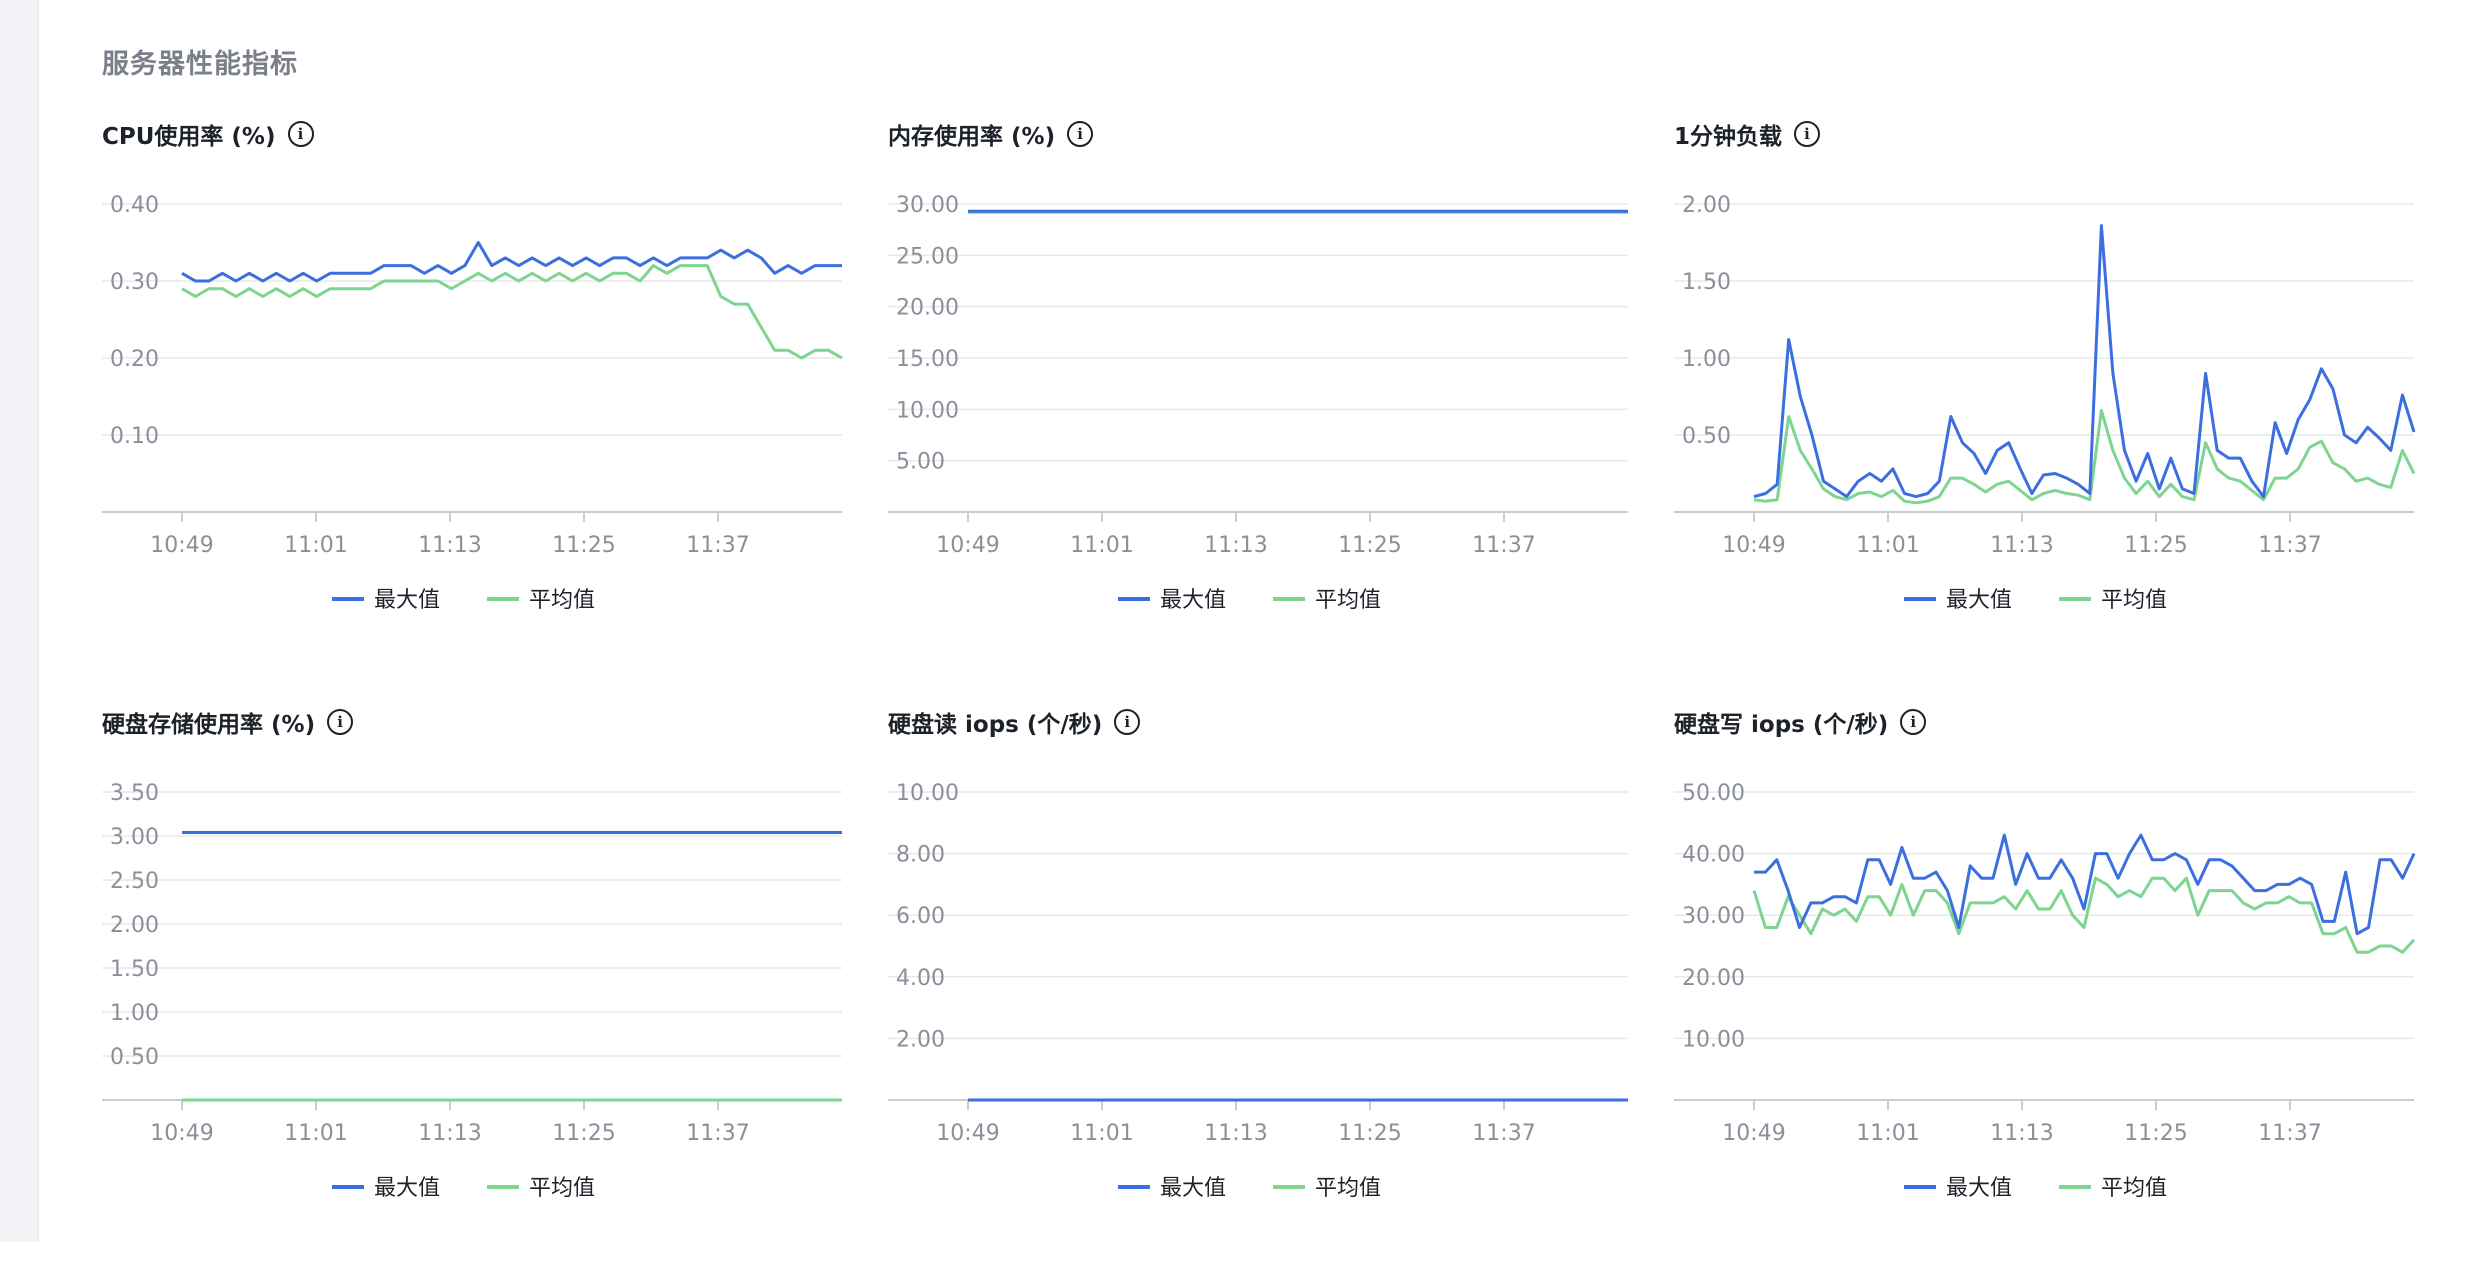  What do you see at coordinates (1728, 137) in the screenshot?
I see `chart-title-text: 1分钟负载` at bounding box center [1728, 137].